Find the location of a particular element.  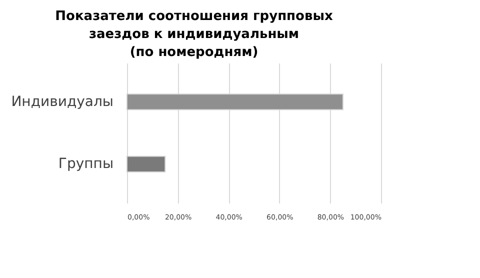

y-tick-label: Группы is located at coordinates (86, 164).